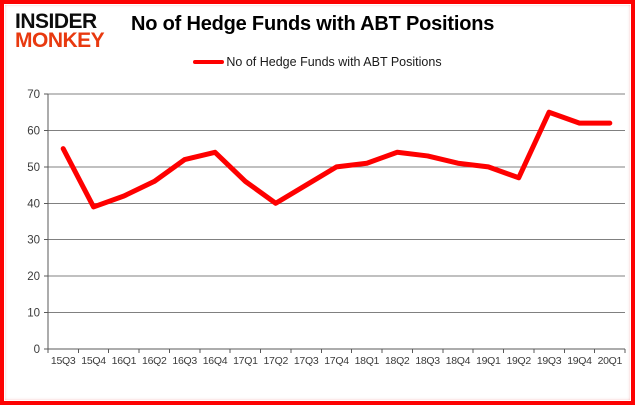  Describe the element at coordinates (610, 361) in the screenshot. I see `x-axis-tick-label: 20Q1` at that location.